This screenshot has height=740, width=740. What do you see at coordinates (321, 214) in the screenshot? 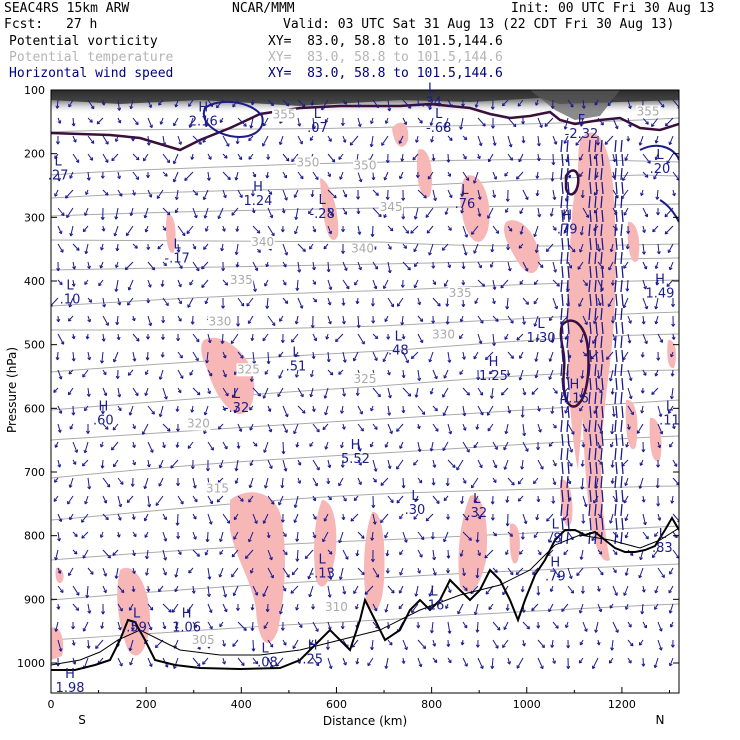
I see `extremum-value: -.28` at bounding box center [321, 214].